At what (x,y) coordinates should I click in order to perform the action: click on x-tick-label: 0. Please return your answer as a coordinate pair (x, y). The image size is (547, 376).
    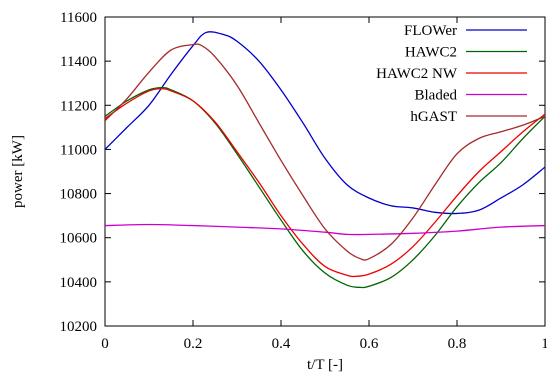
    Looking at the image, I should click on (105, 344).